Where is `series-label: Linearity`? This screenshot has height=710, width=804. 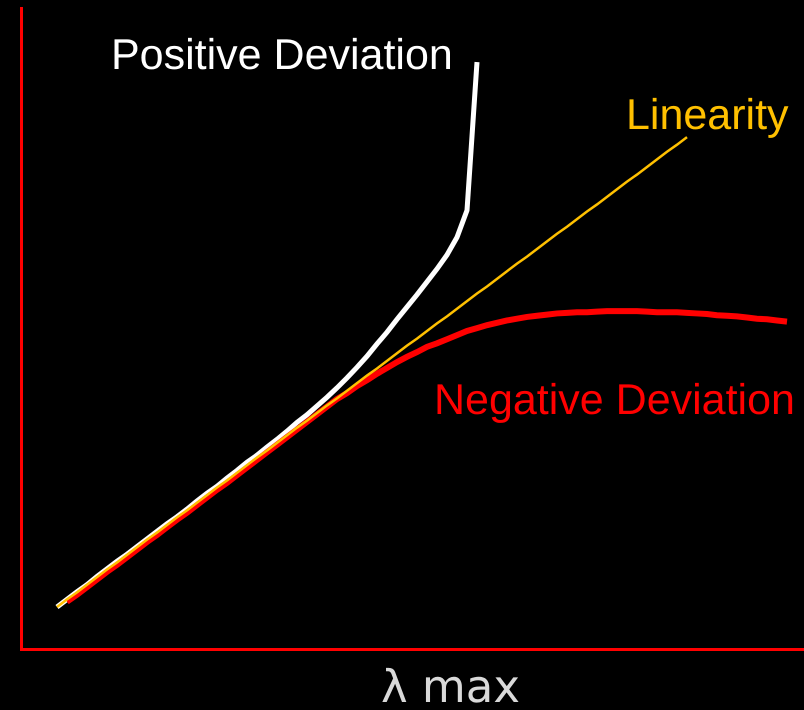
series-label: Linearity is located at coordinates (708, 115).